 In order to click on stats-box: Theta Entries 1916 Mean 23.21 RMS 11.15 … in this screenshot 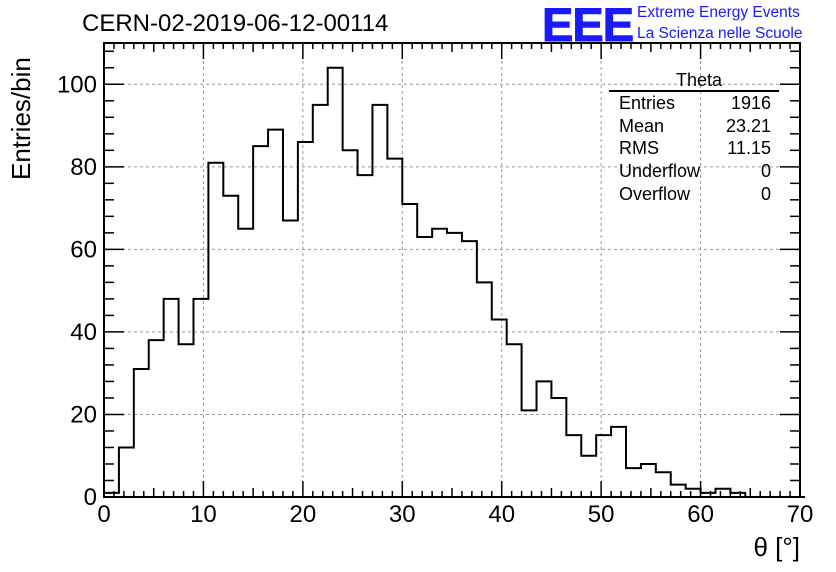, I will do `click(694, 137)`.